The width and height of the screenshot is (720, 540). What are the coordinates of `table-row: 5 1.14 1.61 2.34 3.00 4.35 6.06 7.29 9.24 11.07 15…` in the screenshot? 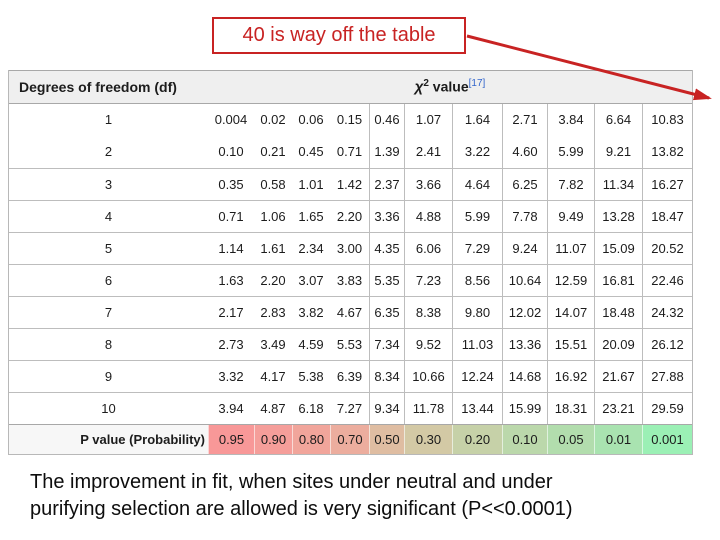 It's located at (350, 248).